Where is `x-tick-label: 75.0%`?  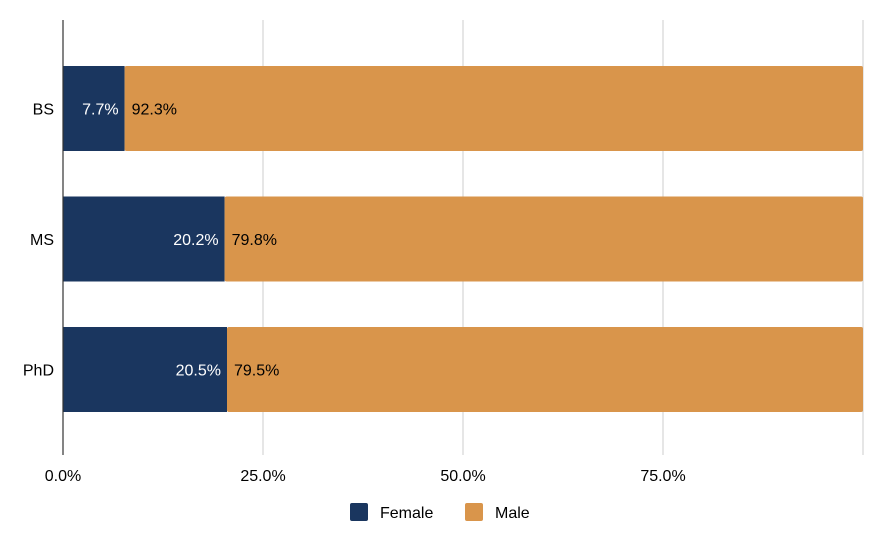 x-tick-label: 75.0% is located at coordinates (662, 476).